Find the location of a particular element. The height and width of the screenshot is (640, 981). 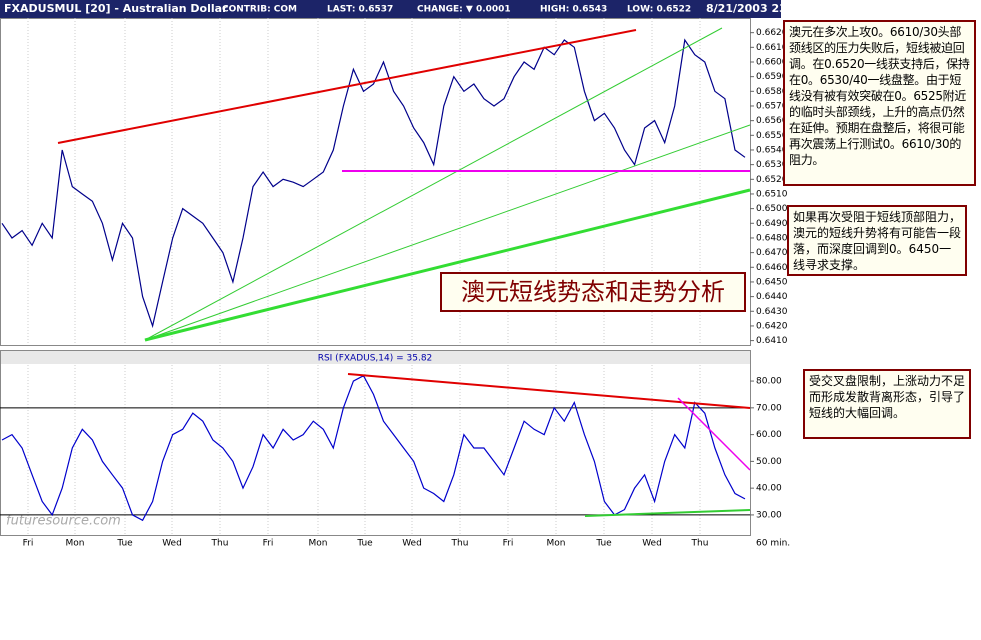

high: HIGH: 0.6543 is located at coordinates (573, 10).